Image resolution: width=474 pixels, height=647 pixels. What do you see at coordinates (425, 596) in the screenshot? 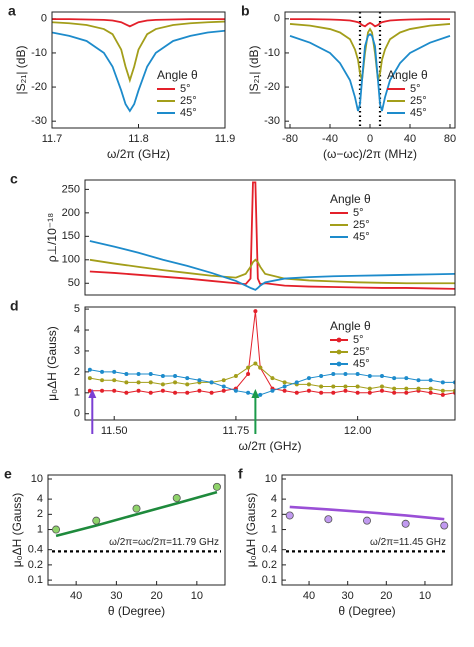
I see `x-tick-label: 10` at bounding box center [425, 596].